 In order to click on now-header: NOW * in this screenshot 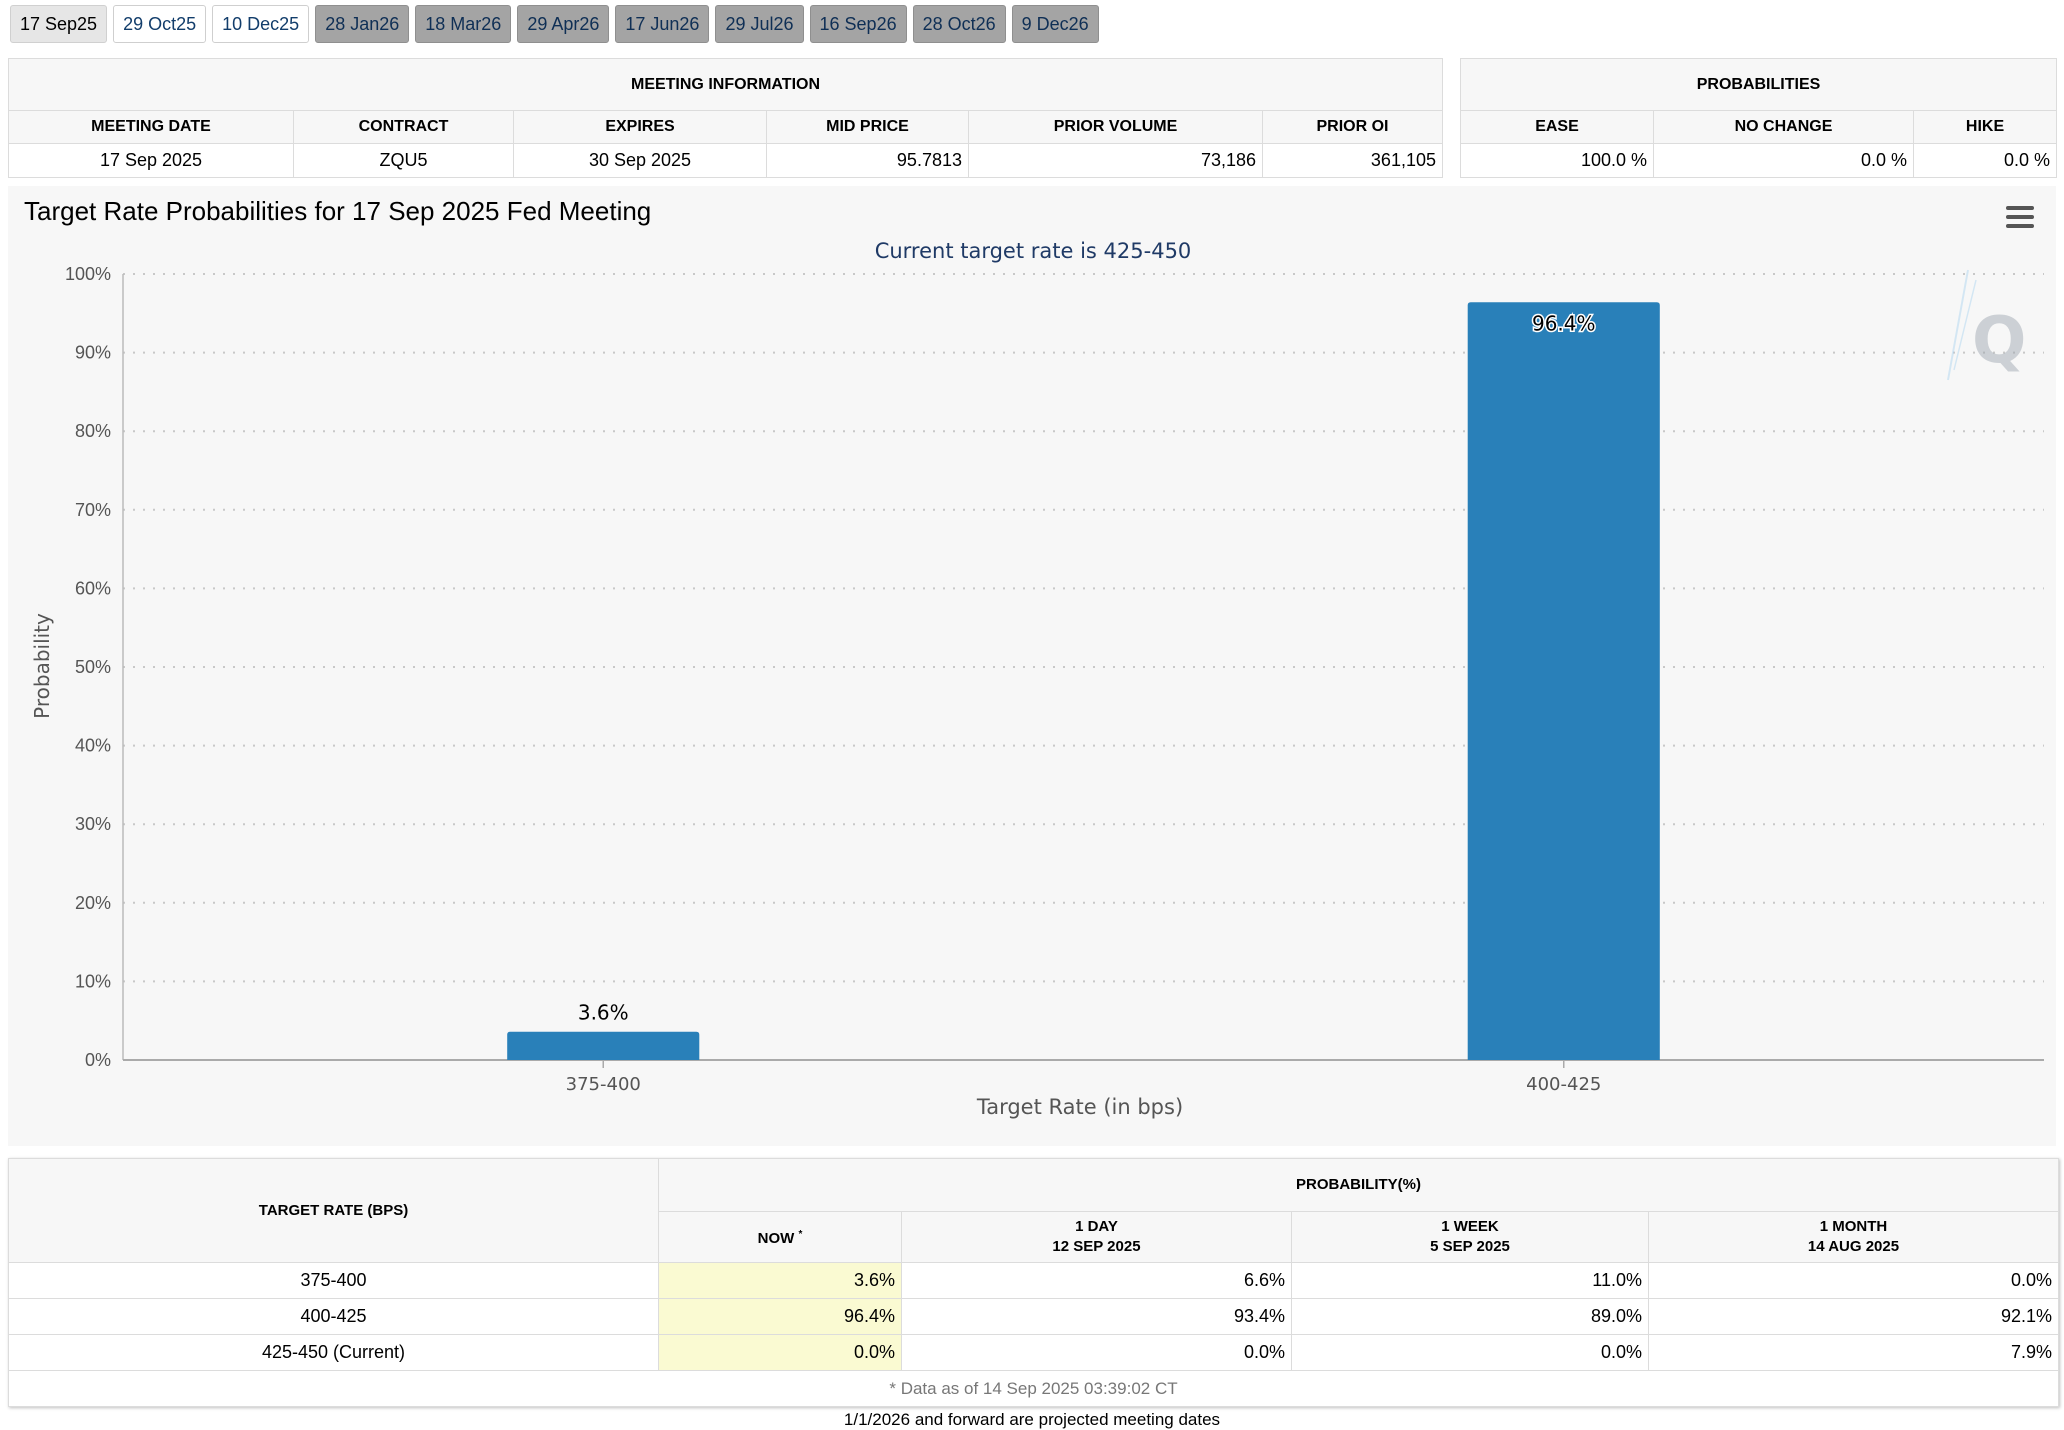, I will do `click(780, 1237)`.